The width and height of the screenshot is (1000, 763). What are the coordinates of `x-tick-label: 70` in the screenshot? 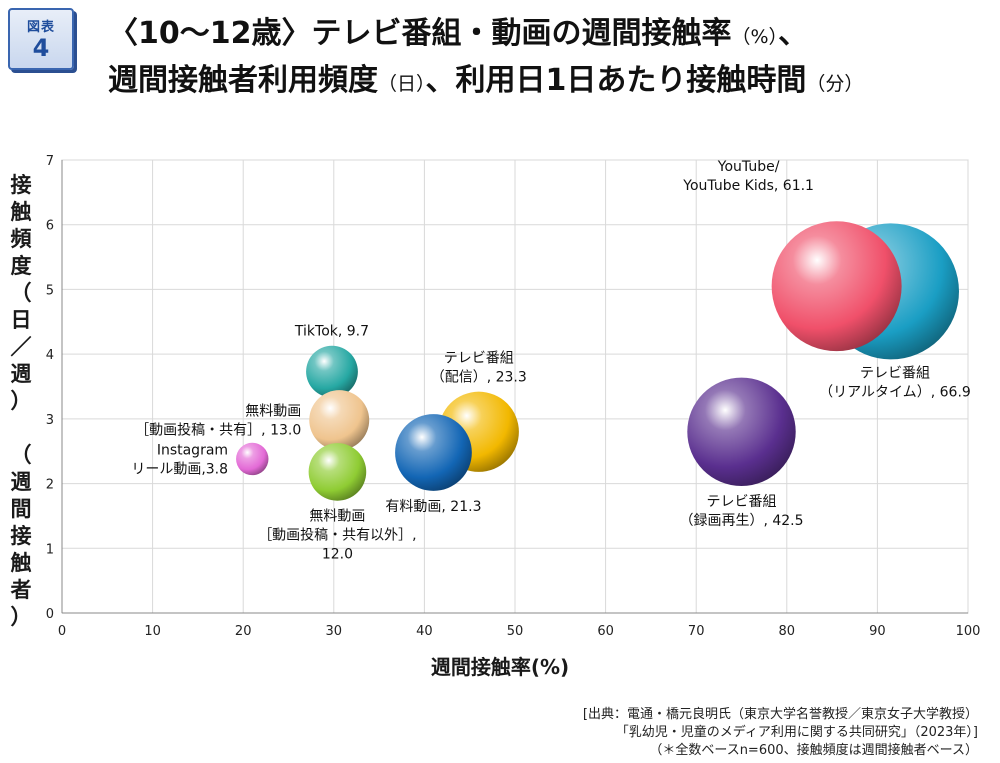 It's located at (696, 631).